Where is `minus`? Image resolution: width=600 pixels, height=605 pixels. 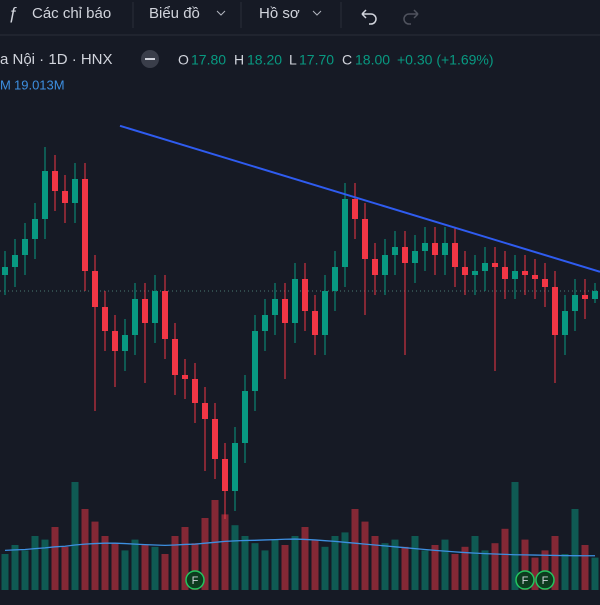
minus is located at coordinates (150, 59).